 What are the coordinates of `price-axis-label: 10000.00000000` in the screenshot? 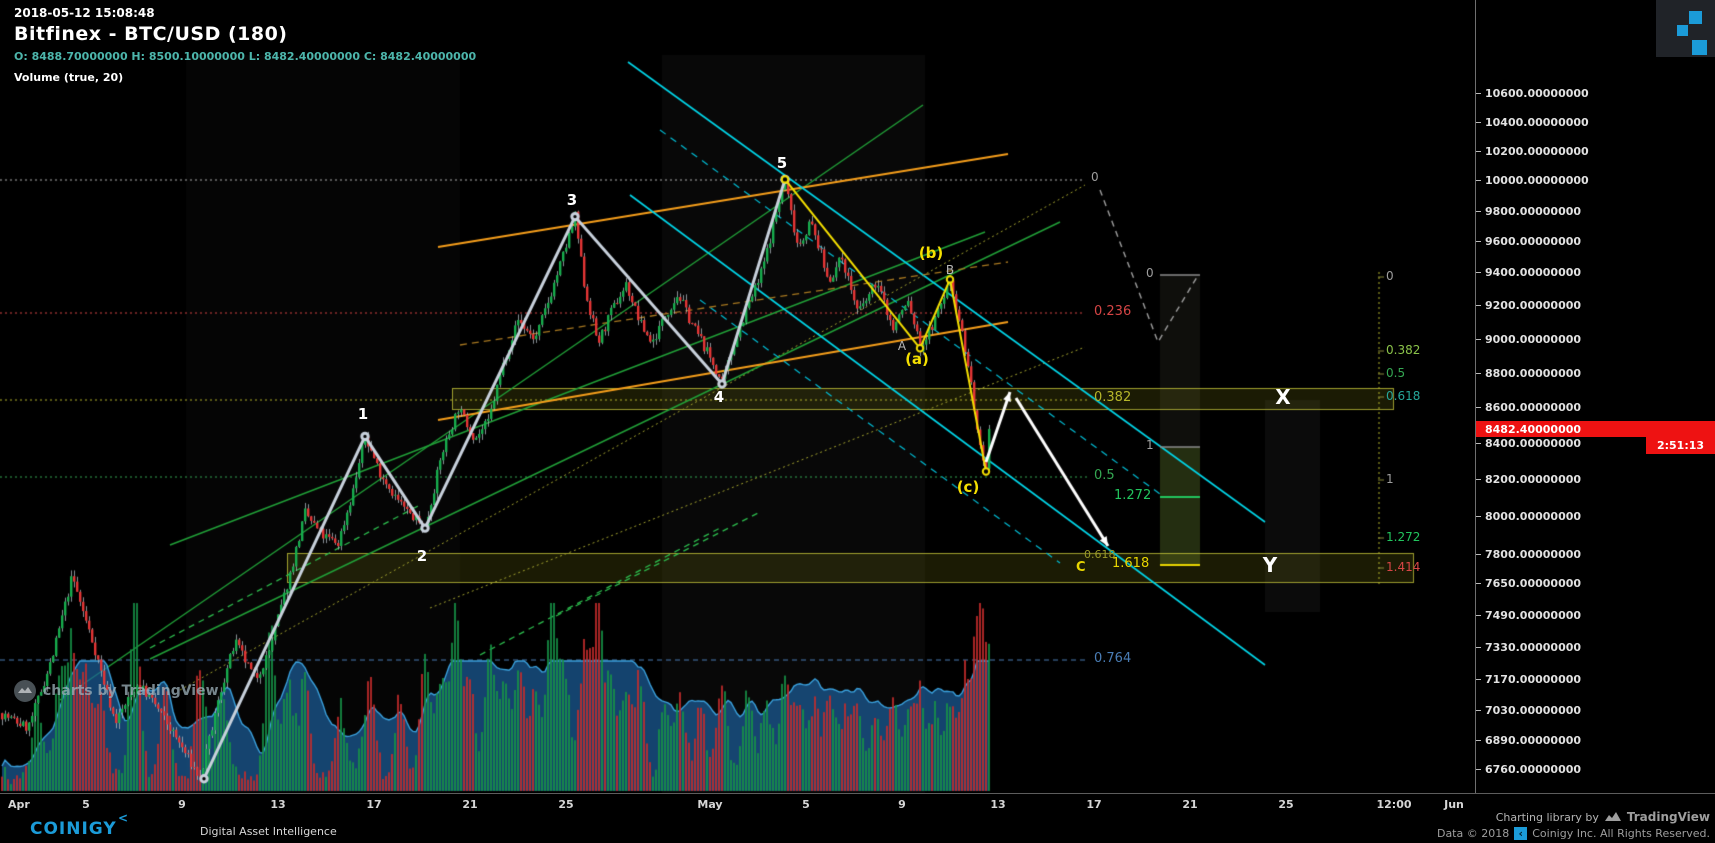 It's located at (1532, 180).